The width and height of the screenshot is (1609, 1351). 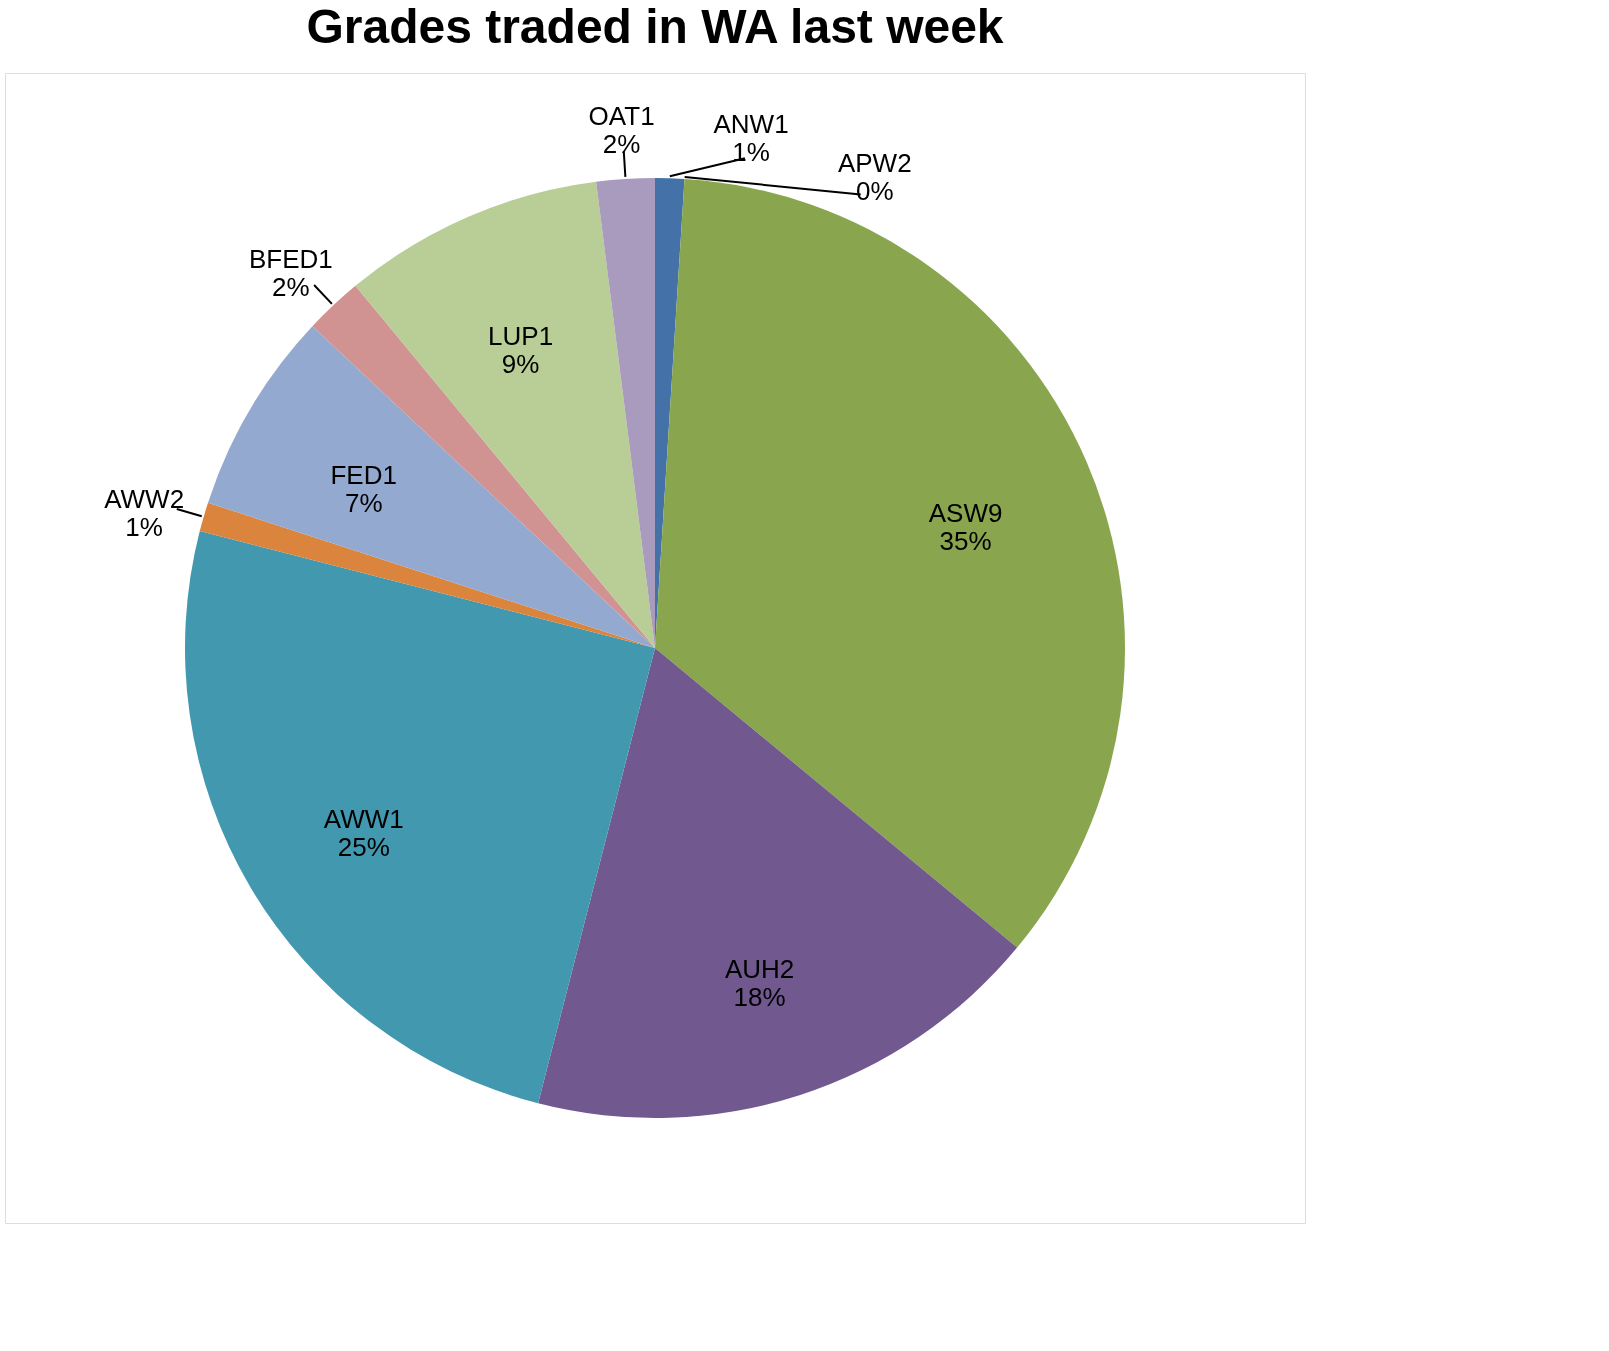 I want to click on data-label: 7%, so click(x=363, y=502).